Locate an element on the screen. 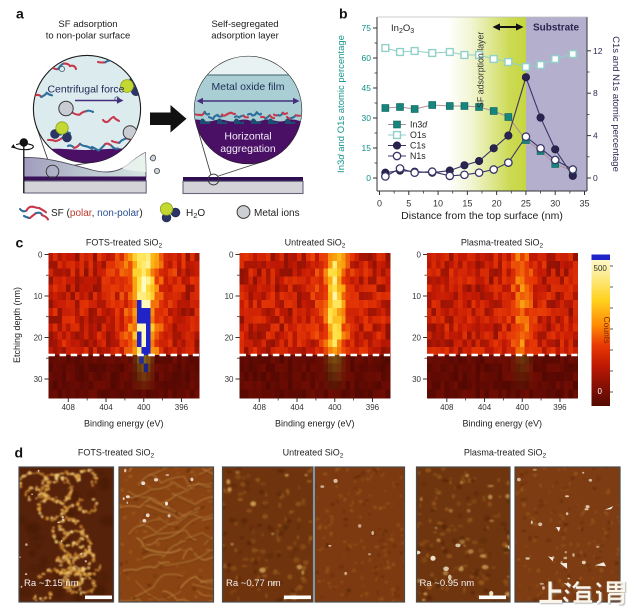  svg-text: Horizontal is located at coordinates (247, 137).